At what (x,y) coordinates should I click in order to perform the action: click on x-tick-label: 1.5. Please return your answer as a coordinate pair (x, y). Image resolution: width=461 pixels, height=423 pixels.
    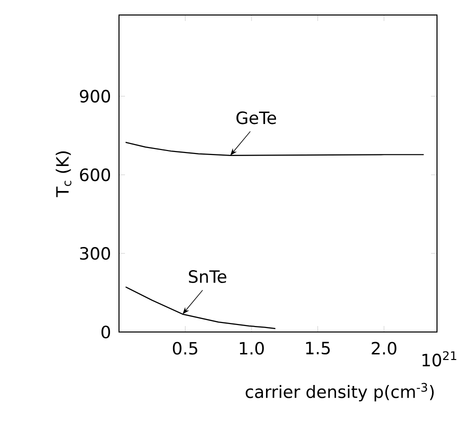
    Looking at the image, I should click on (318, 348).